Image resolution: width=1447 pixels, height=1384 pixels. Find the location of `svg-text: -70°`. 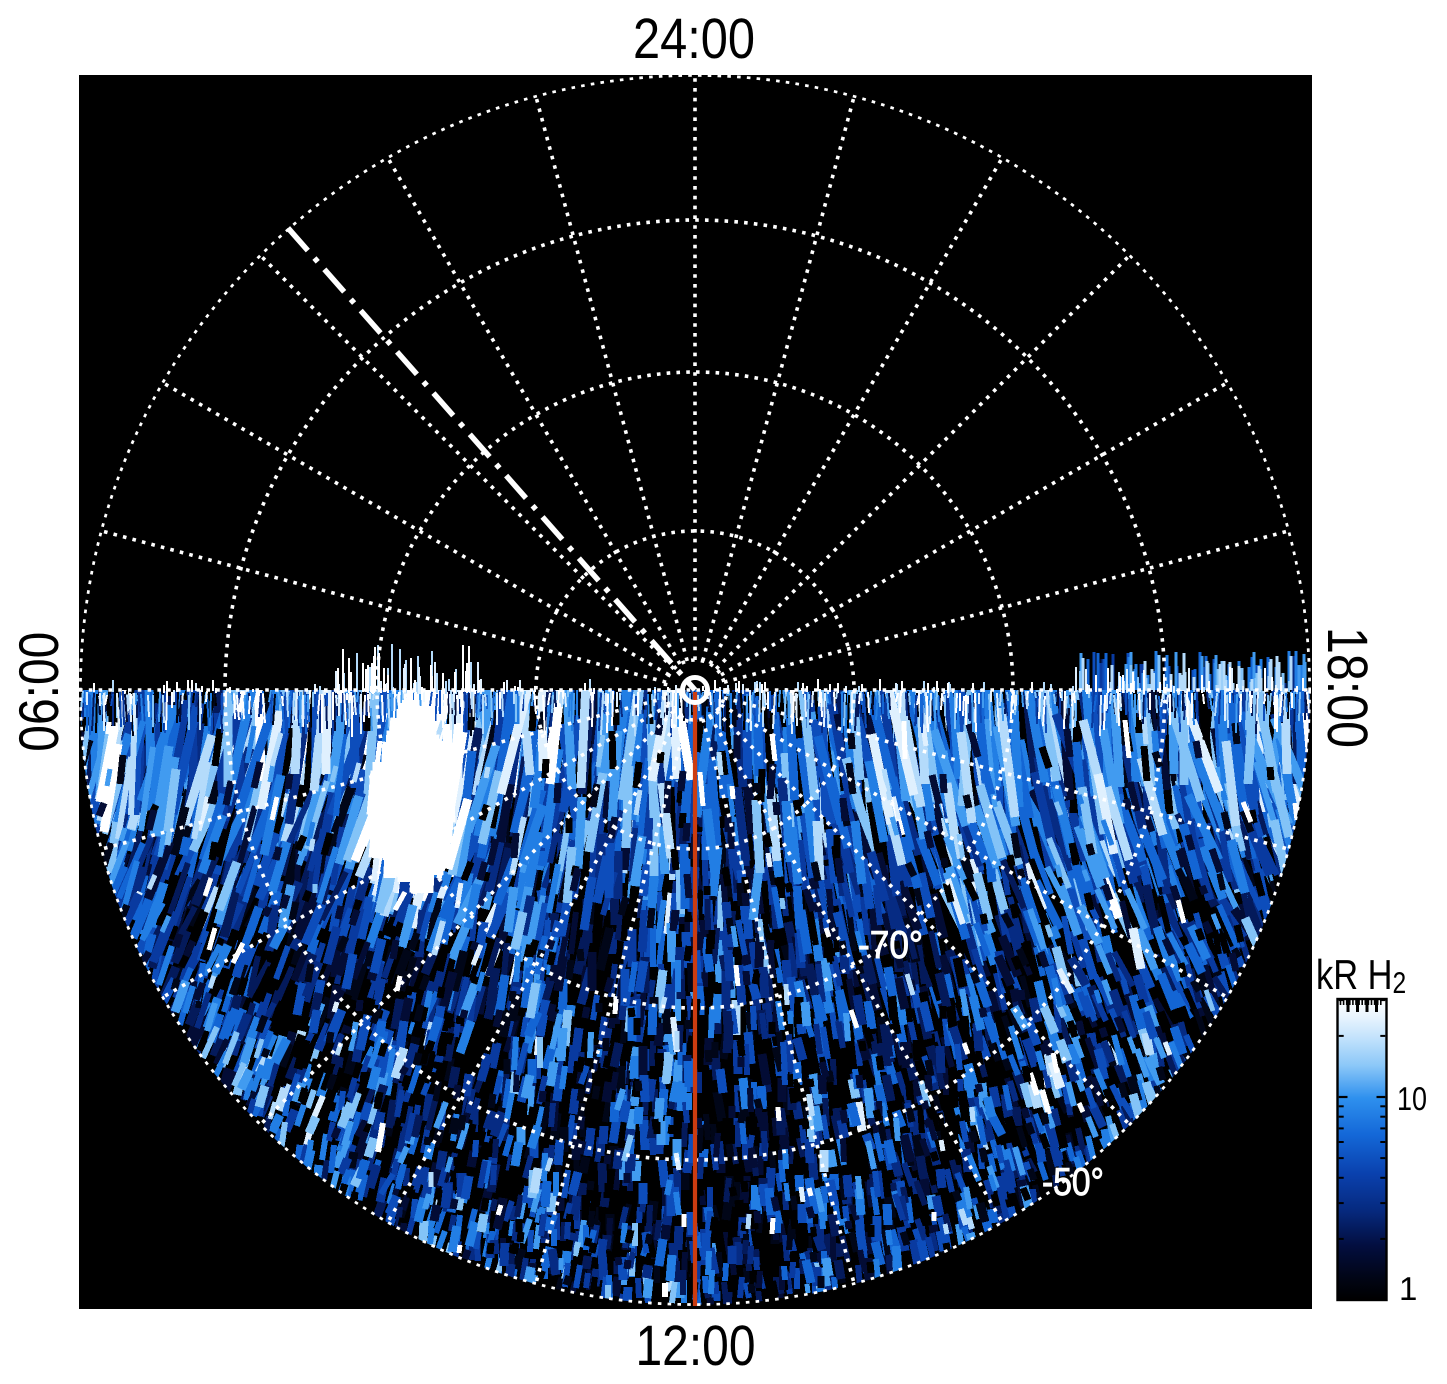

svg-text: -70° is located at coordinates (890, 945).